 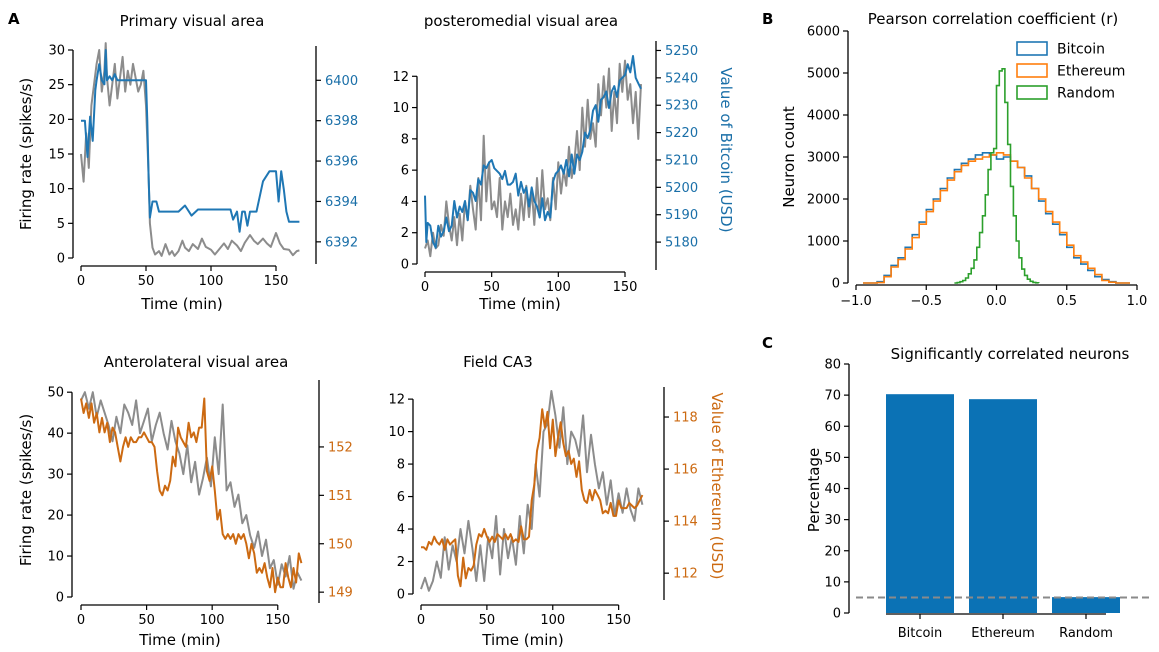 I want to click on right-y-tick-label: 6398, so click(x=341, y=121).